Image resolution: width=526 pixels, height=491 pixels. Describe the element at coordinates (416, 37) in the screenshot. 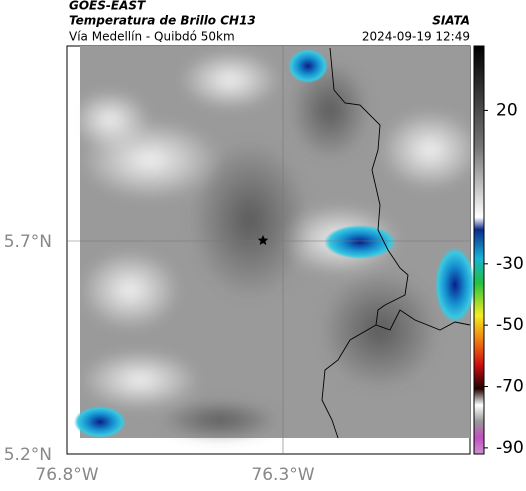

I see `datetime: 2024-09-19 12:49` at that location.